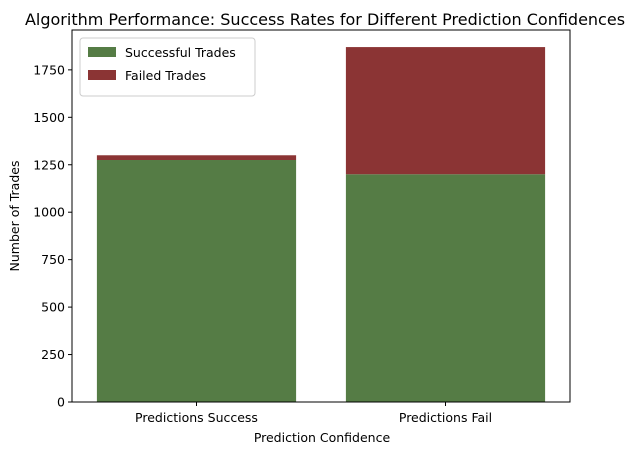 Image resolution: width=644 pixels, height=455 pixels. Describe the element at coordinates (445, 111) in the screenshot. I see `bar-failed-trades-predictions-fail` at that location.